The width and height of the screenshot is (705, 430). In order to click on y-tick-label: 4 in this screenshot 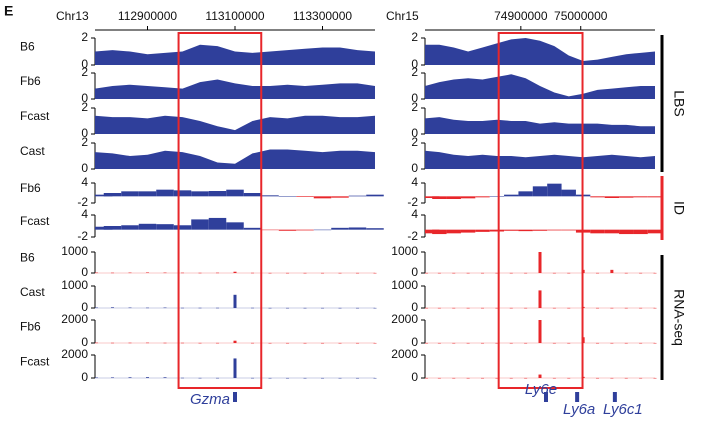, I will do `click(84, 182)`.